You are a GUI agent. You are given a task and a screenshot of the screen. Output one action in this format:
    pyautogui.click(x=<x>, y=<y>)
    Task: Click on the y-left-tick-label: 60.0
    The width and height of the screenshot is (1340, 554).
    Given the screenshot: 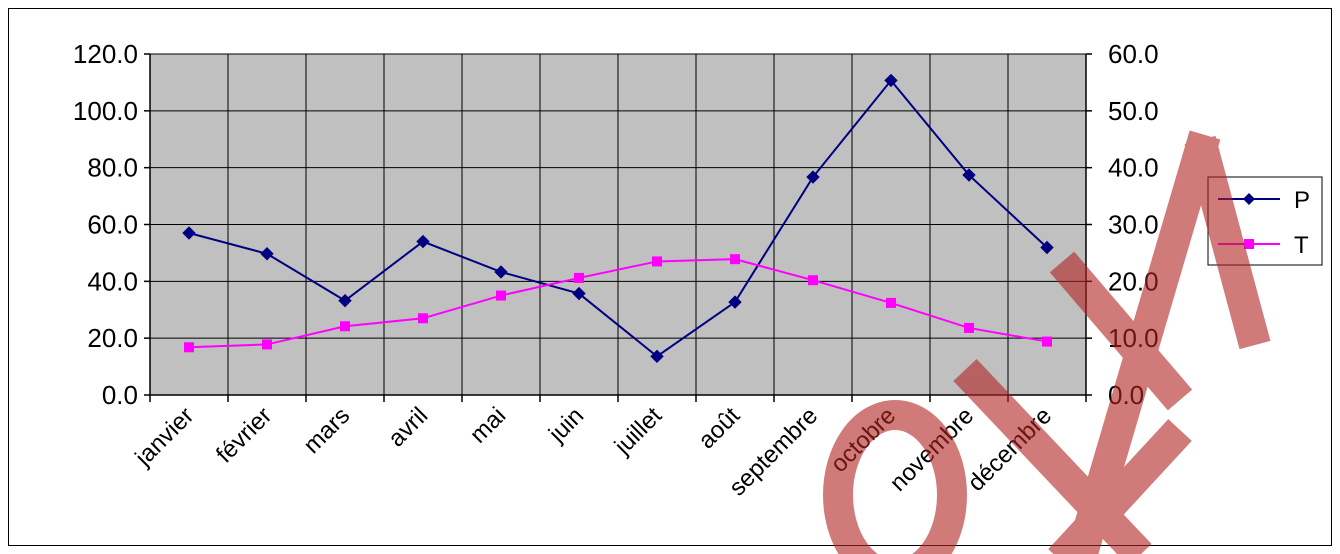 What is the action you would take?
    pyautogui.click(x=112, y=225)
    